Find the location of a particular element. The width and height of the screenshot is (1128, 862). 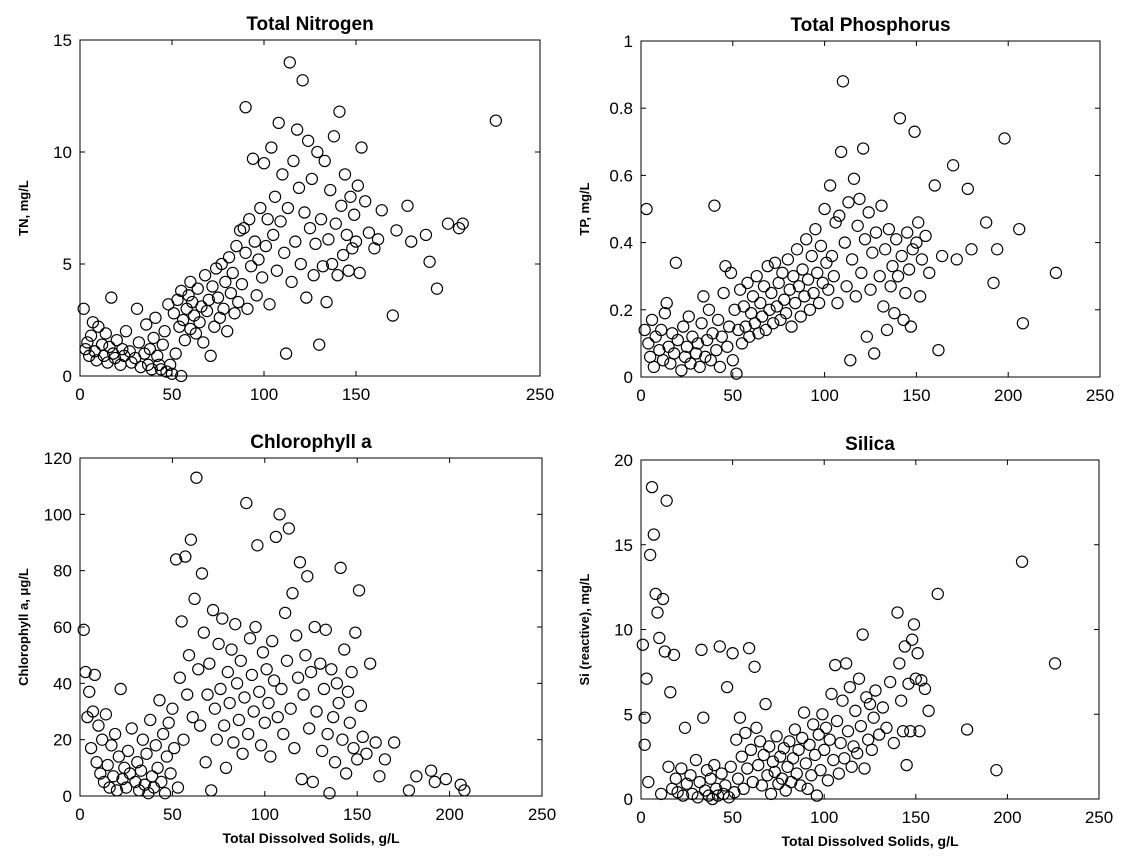

chart-title: Total Nitrogen is located at coordinates (309, 24).